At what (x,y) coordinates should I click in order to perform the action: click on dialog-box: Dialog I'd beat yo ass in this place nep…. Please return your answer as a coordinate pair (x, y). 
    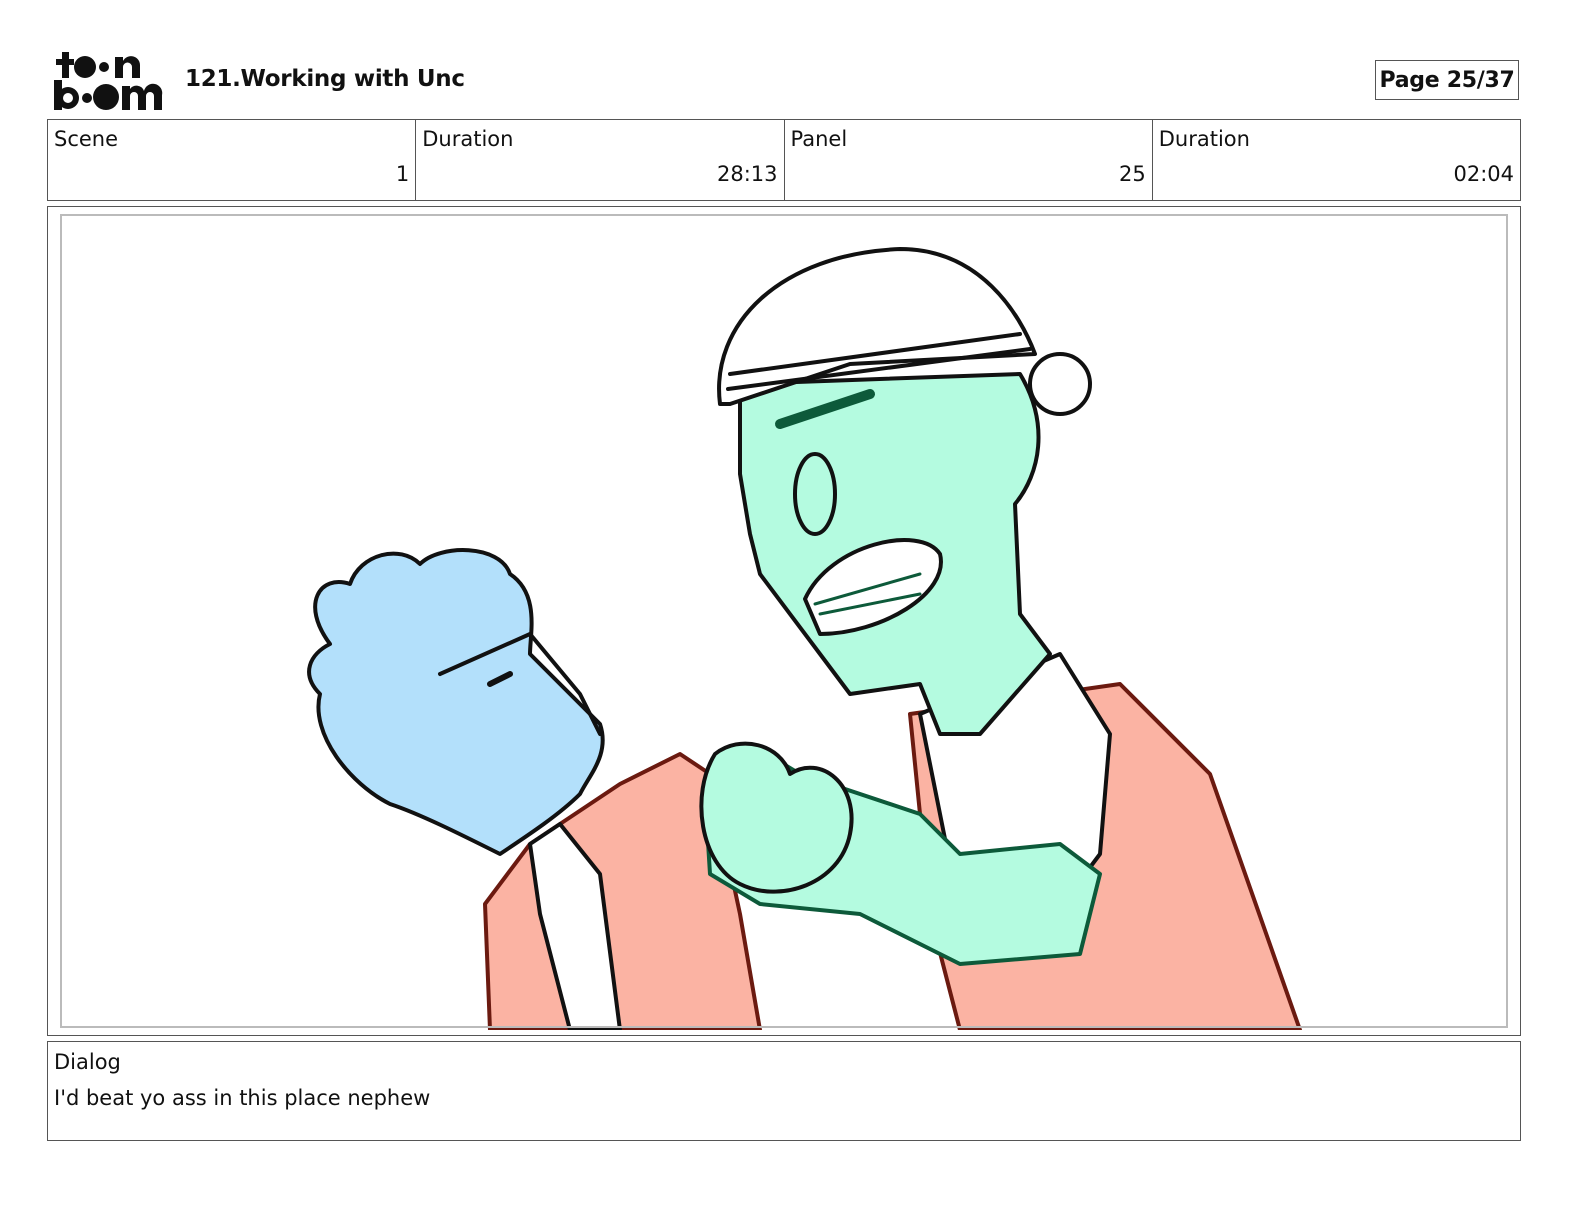
    Looking at the image, I should click on (784, 1091).